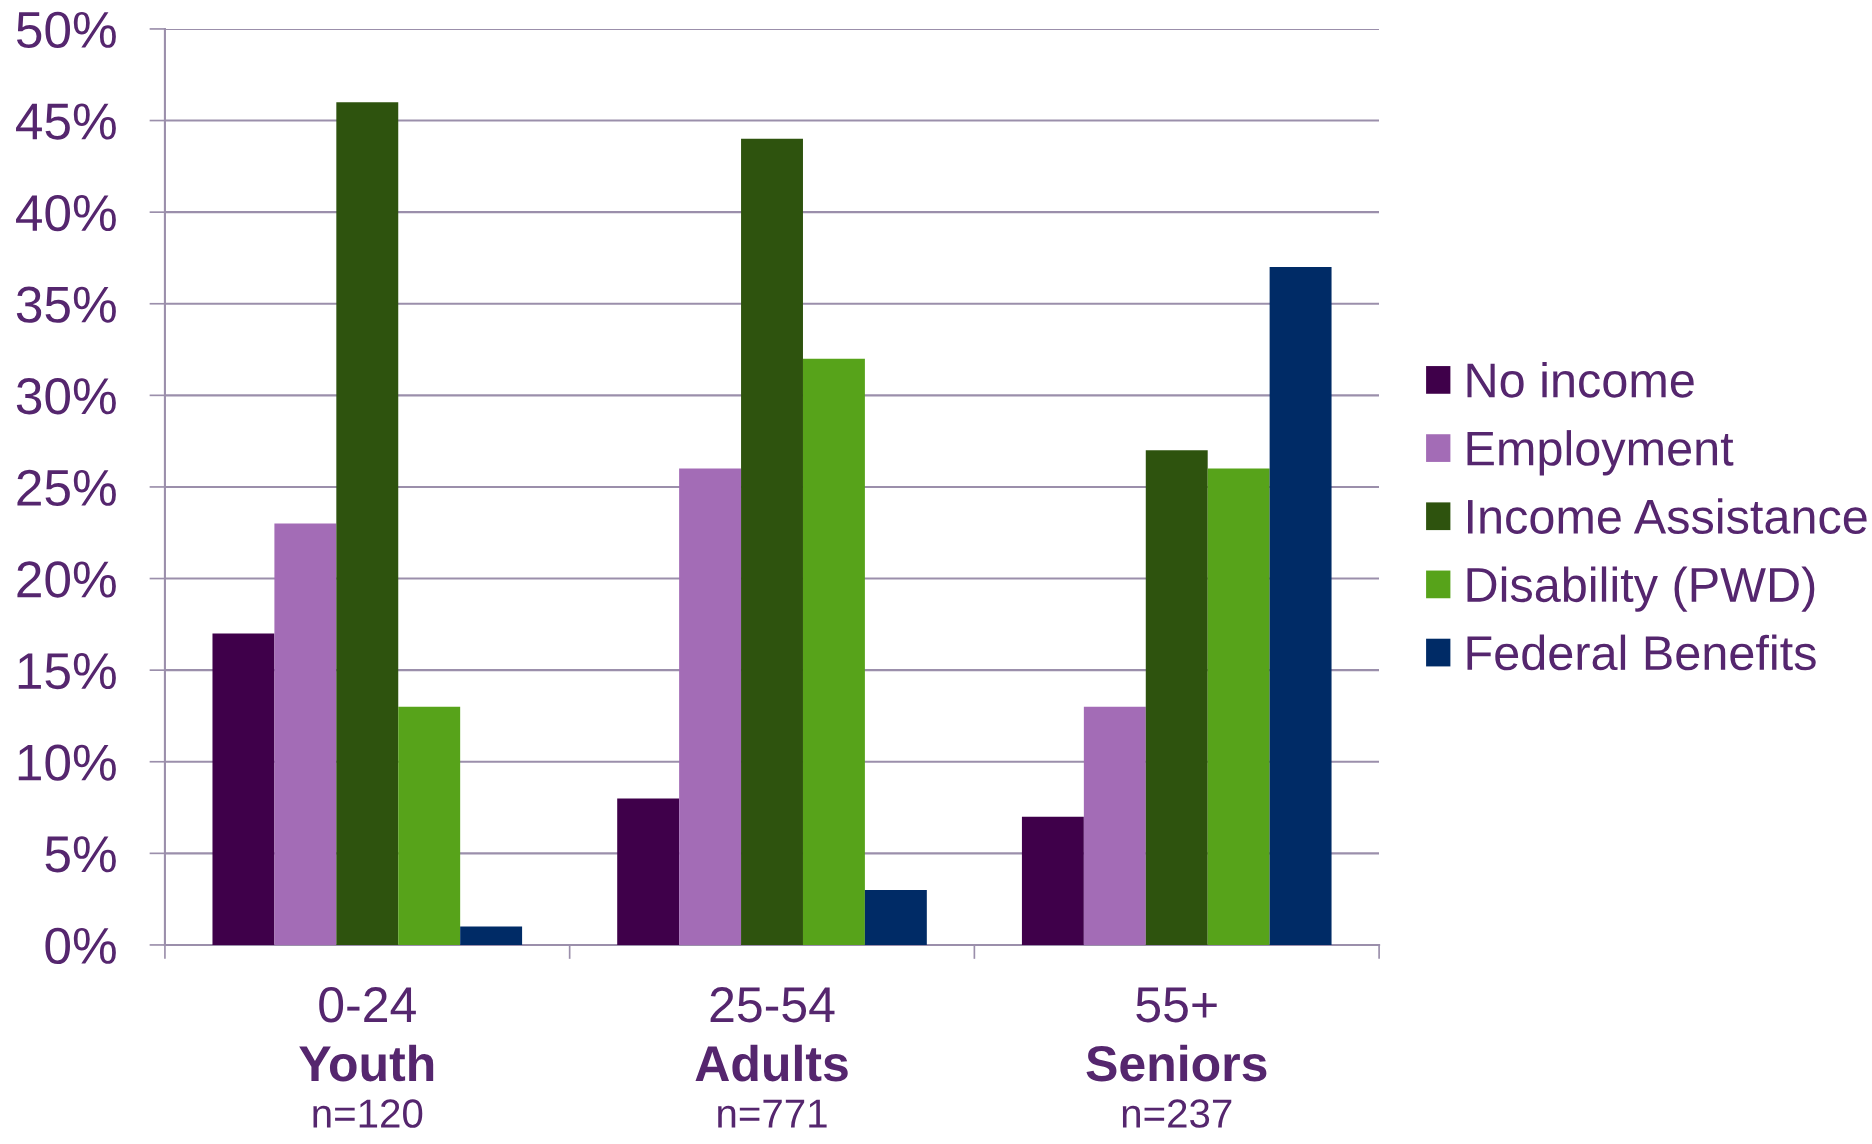 This screenshot has height=1144, width=1872. I want to click on y-tick-label: 5%, so click(80, 854).